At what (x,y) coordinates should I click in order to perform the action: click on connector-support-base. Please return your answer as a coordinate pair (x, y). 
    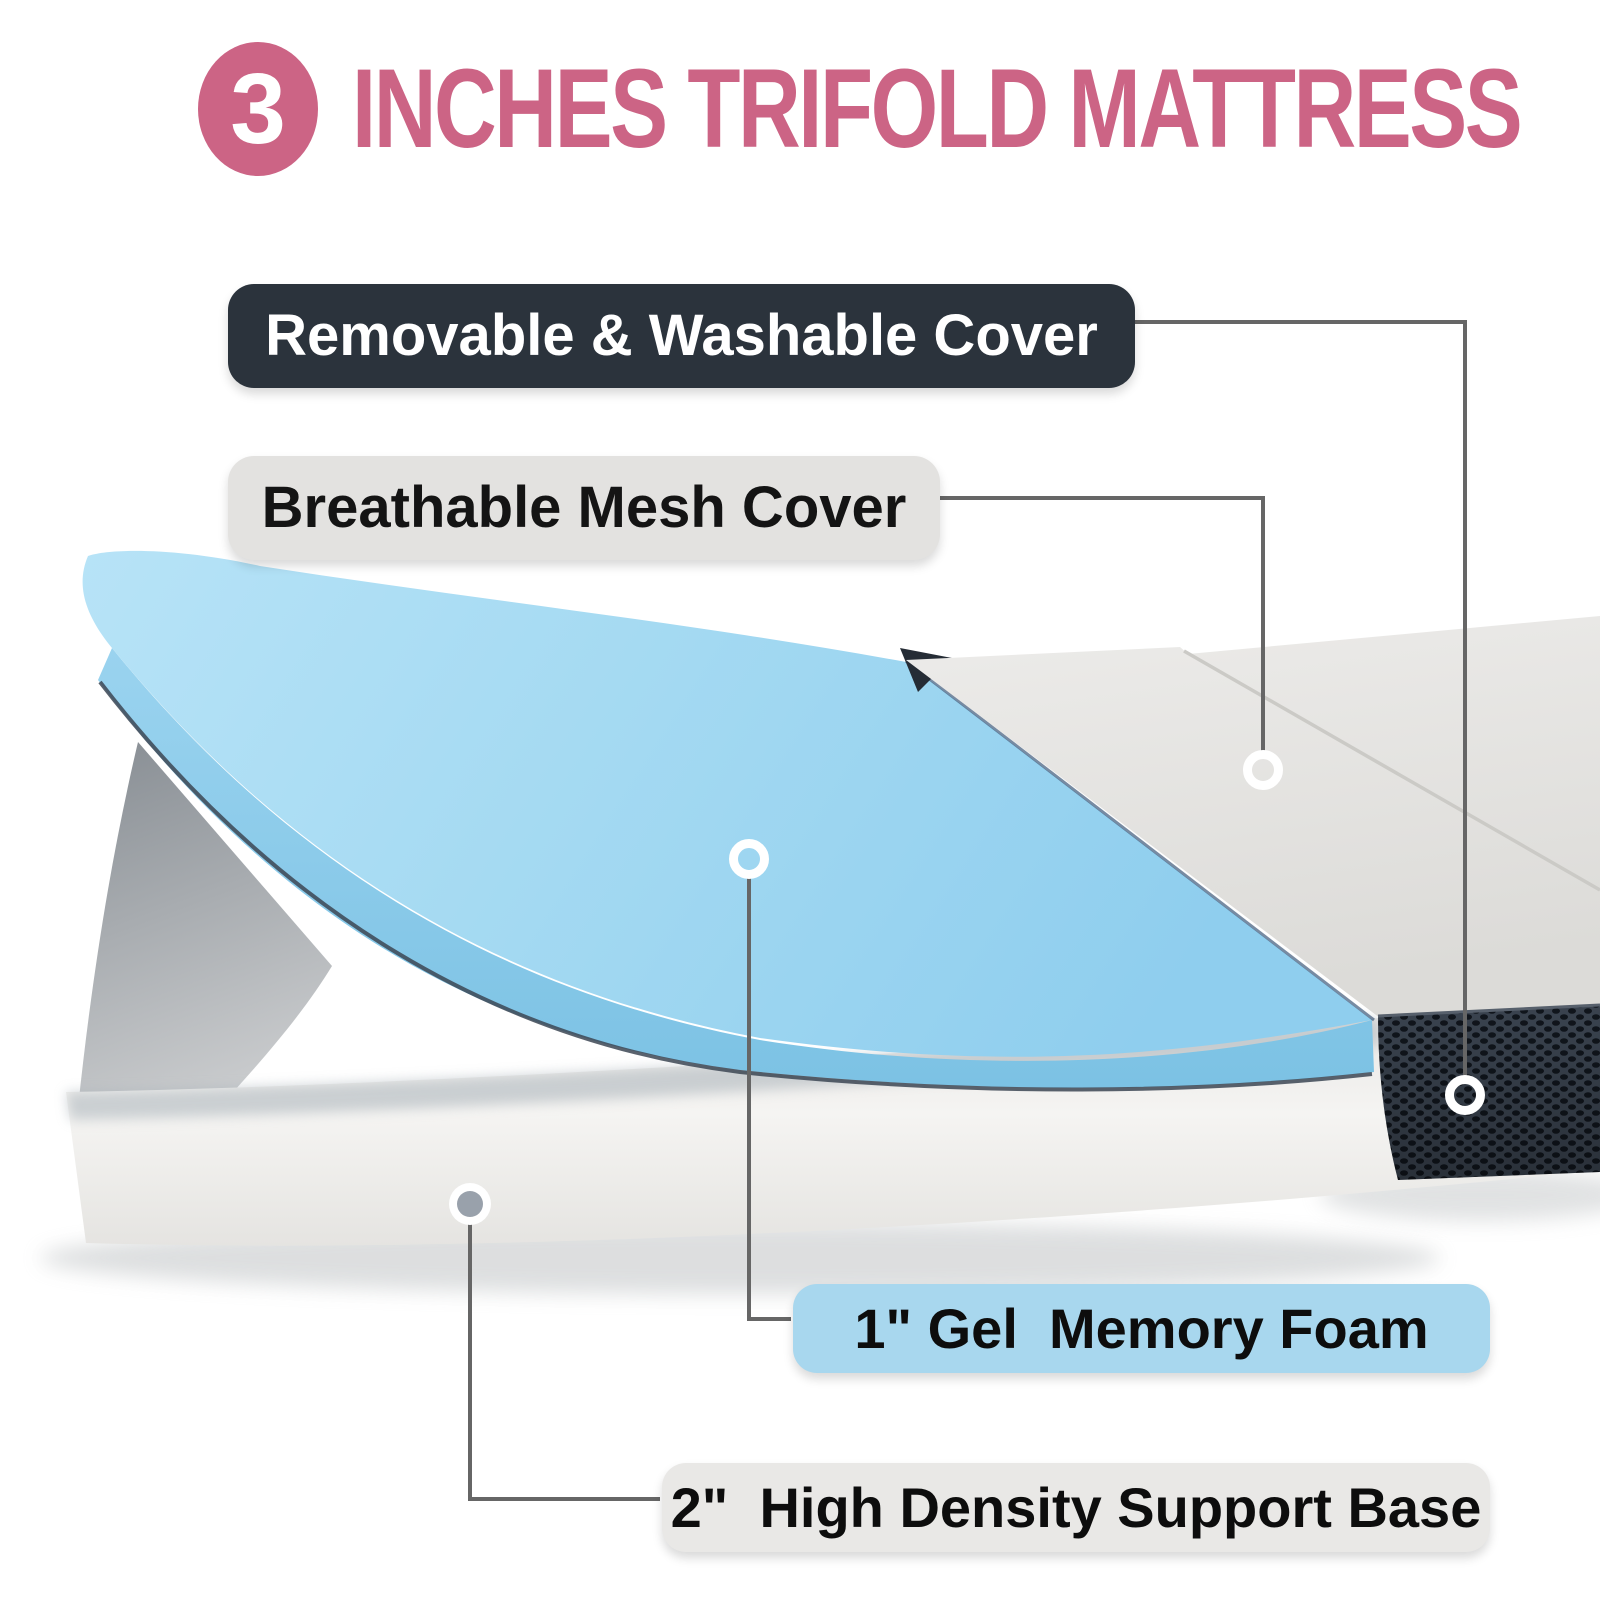
    Looking at the image, I should click on (564, 1362).